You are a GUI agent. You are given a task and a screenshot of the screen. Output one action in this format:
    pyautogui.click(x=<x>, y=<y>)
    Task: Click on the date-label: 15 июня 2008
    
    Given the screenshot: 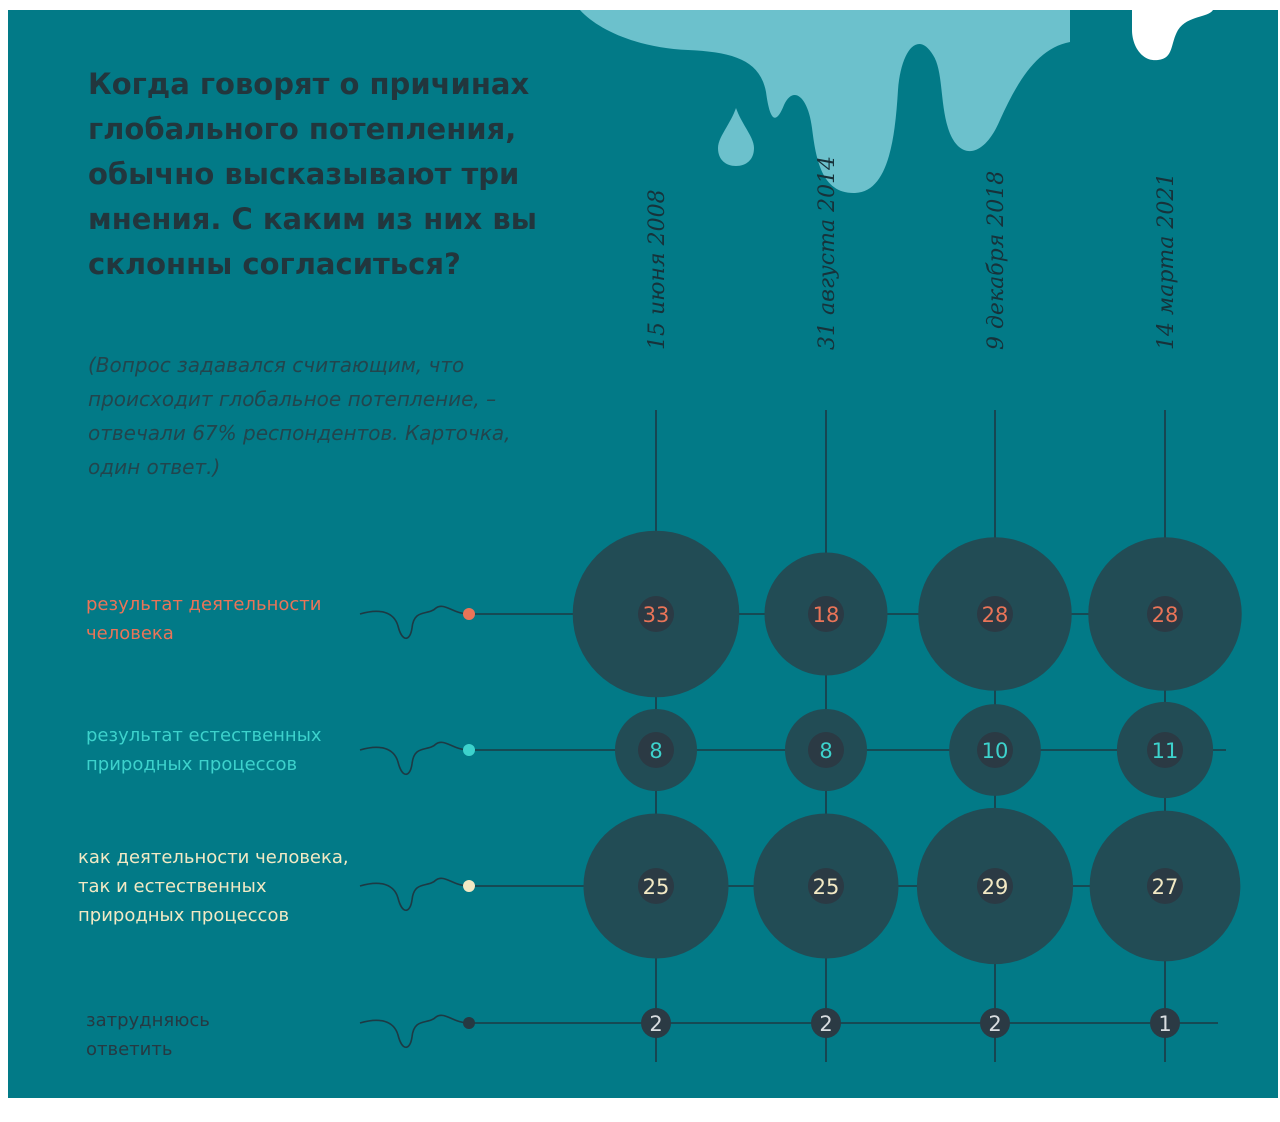 What is the action you would take?
    pyautogui.click(x=657, y=269)
    